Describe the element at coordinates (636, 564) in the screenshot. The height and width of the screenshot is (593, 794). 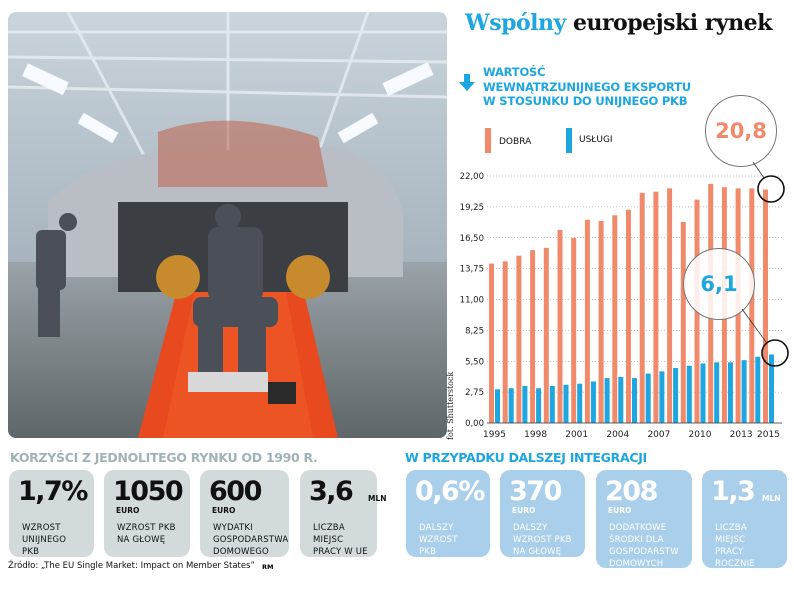
I see `card-desc-line: DOMOWYCH` at that location.